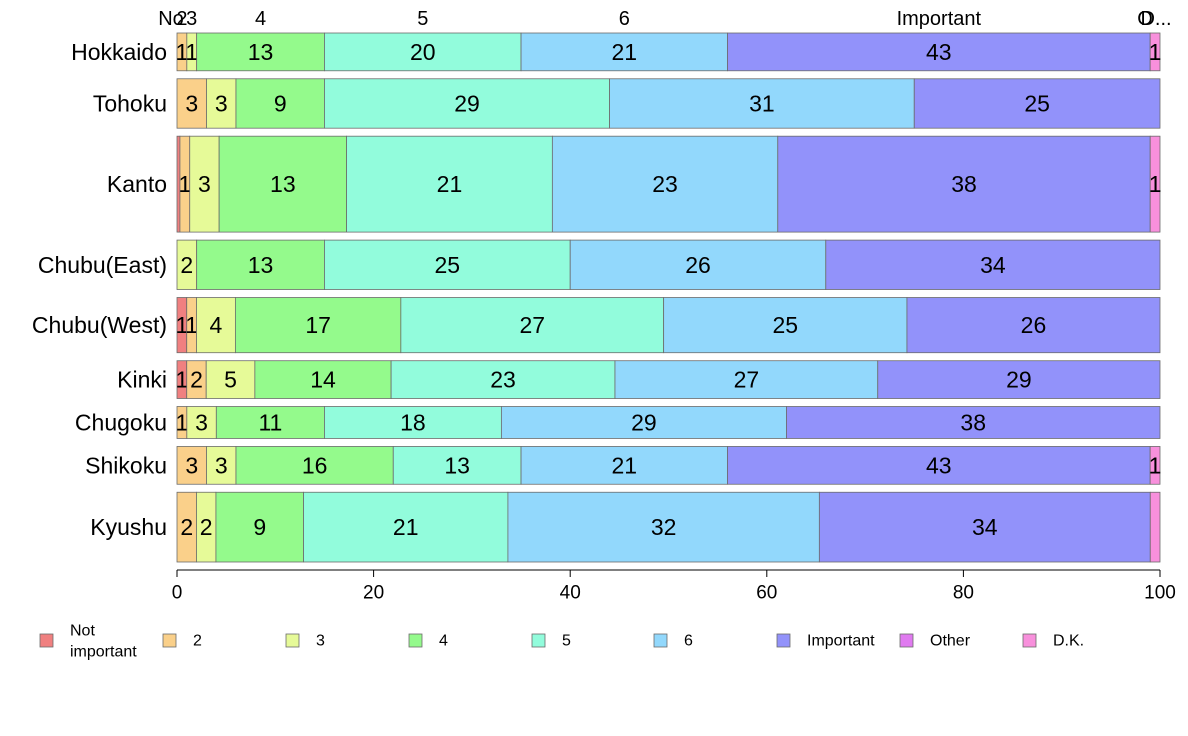 The image size is (1188, 736). What do you see at coordinates (181, 19) in the screenshot?
I see `top-label-2: 2` at bounding box center [181, 19].